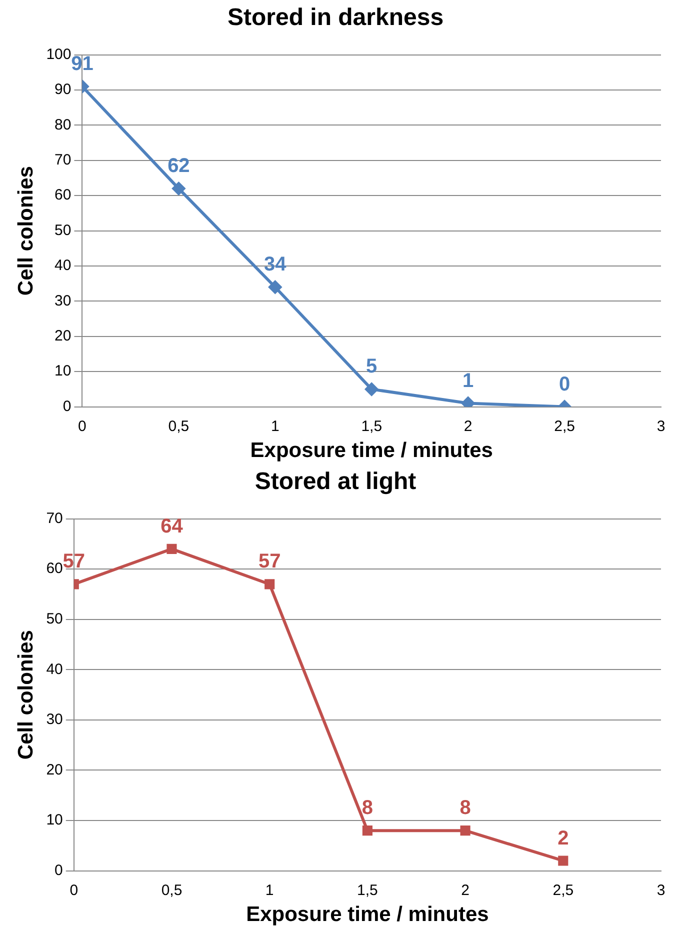 The image size is (681, 929). Describe the element at coordinates (172, 526) in the screenshot. I see `data-label: 64` at that location.